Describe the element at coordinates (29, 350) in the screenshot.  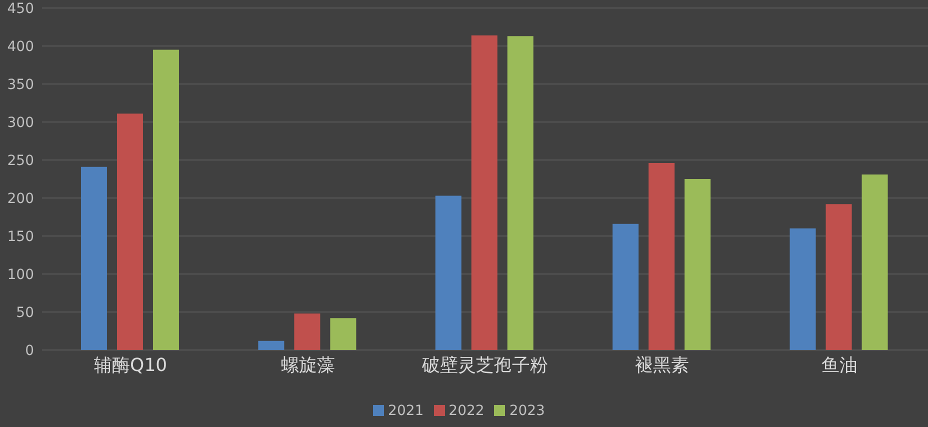
I see `y-tick-label: 0` at that location.